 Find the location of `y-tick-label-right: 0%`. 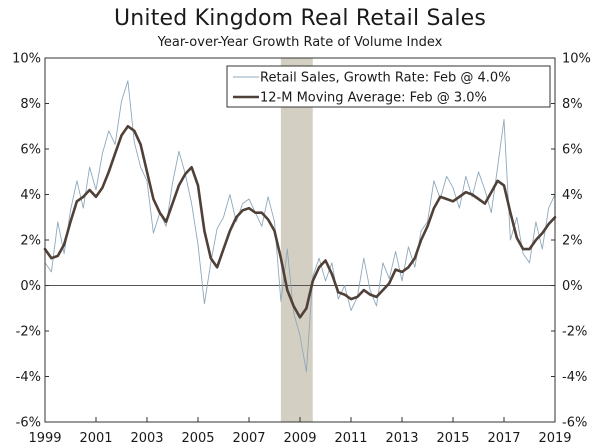

y-tick-label-right: 0% is located at coordinates (572, 286).